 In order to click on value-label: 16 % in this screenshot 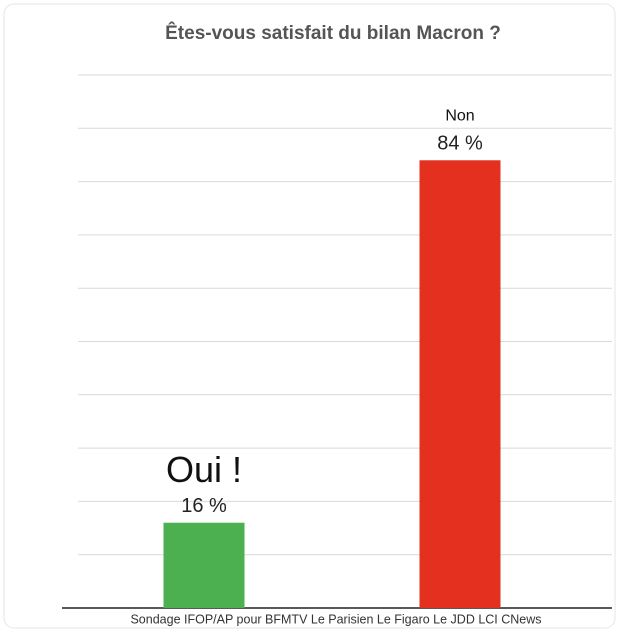, I will do `click(204, 506)`.